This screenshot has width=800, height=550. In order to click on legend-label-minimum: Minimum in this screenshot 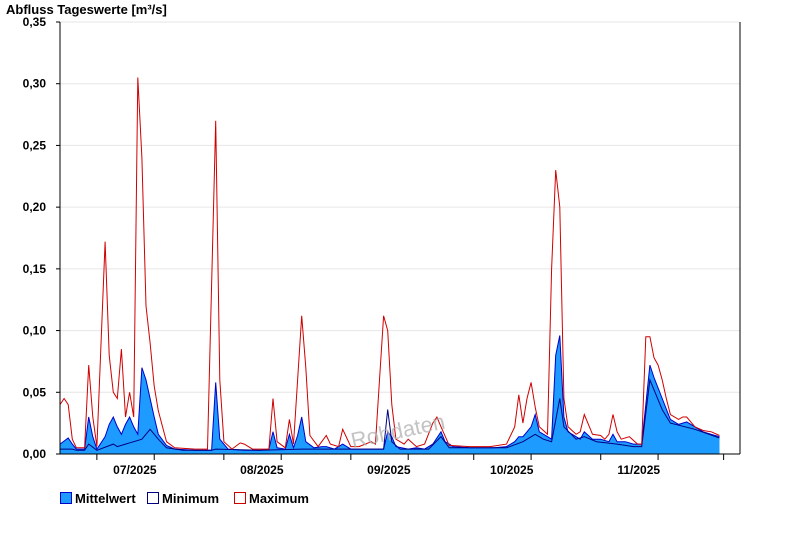, I will do `click(190, 498)`.